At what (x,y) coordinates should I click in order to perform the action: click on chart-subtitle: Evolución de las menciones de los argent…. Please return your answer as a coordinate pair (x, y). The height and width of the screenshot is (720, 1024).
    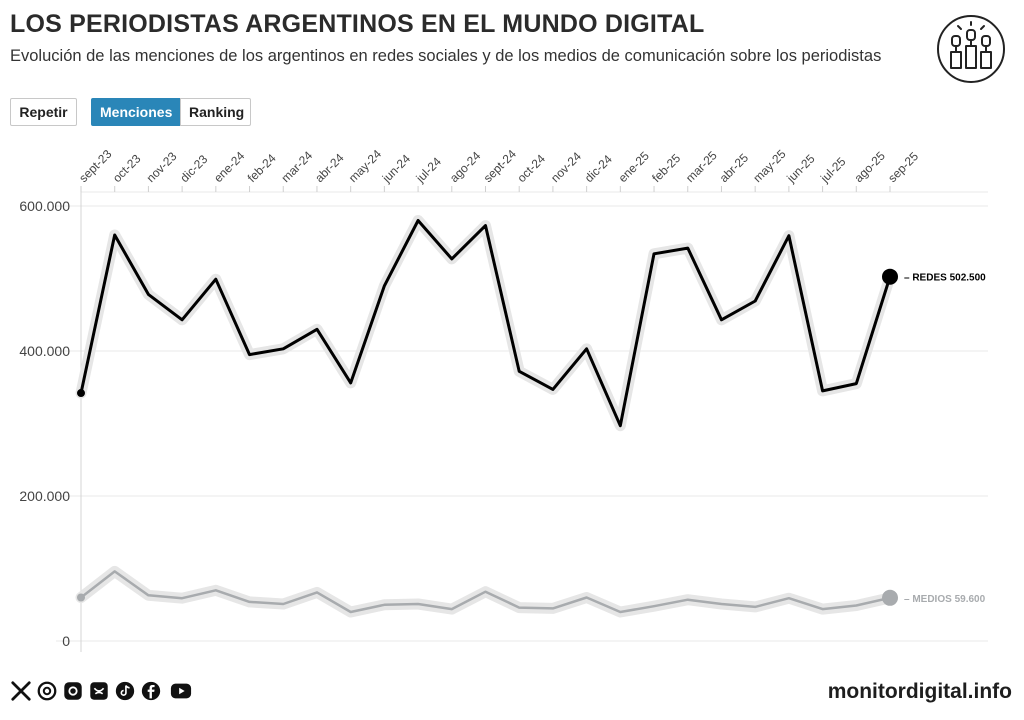
    Looking at the image, I should click on (446, 56).